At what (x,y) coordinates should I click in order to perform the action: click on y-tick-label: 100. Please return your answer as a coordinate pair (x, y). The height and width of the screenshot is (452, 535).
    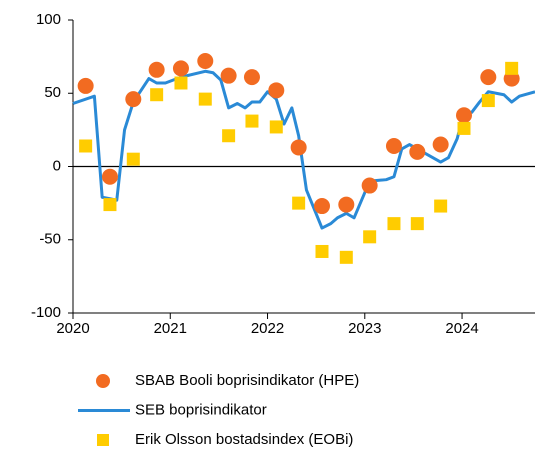
    Looking at the image, I should click on (48, 19).